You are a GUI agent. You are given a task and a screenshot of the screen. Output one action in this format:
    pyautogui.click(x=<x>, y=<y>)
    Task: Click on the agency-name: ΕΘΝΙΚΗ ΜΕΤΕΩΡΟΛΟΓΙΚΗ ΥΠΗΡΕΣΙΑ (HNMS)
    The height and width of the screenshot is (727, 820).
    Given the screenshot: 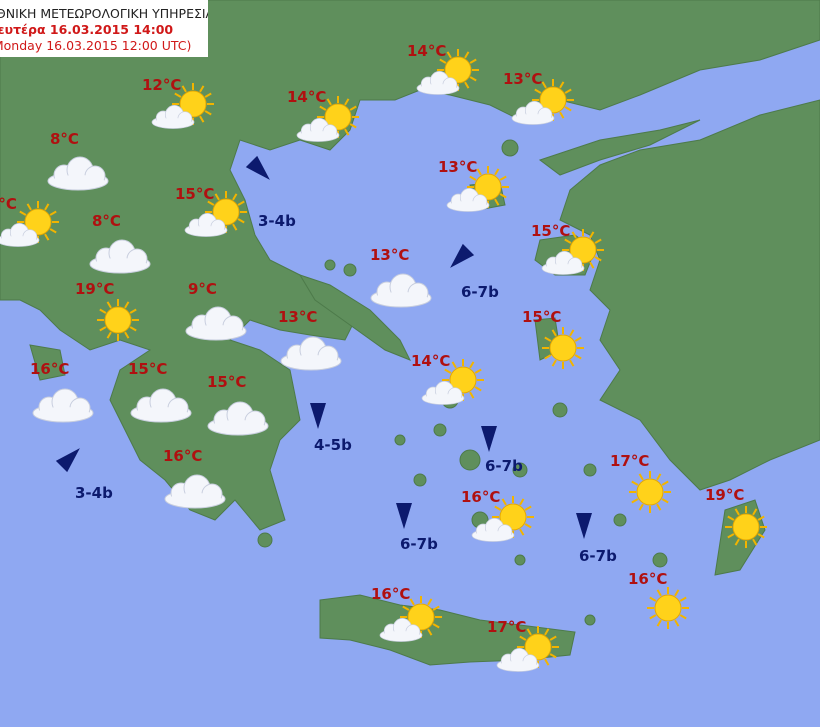 What is the action you would take?
    pyautogui.click(x=104, y=13)
    